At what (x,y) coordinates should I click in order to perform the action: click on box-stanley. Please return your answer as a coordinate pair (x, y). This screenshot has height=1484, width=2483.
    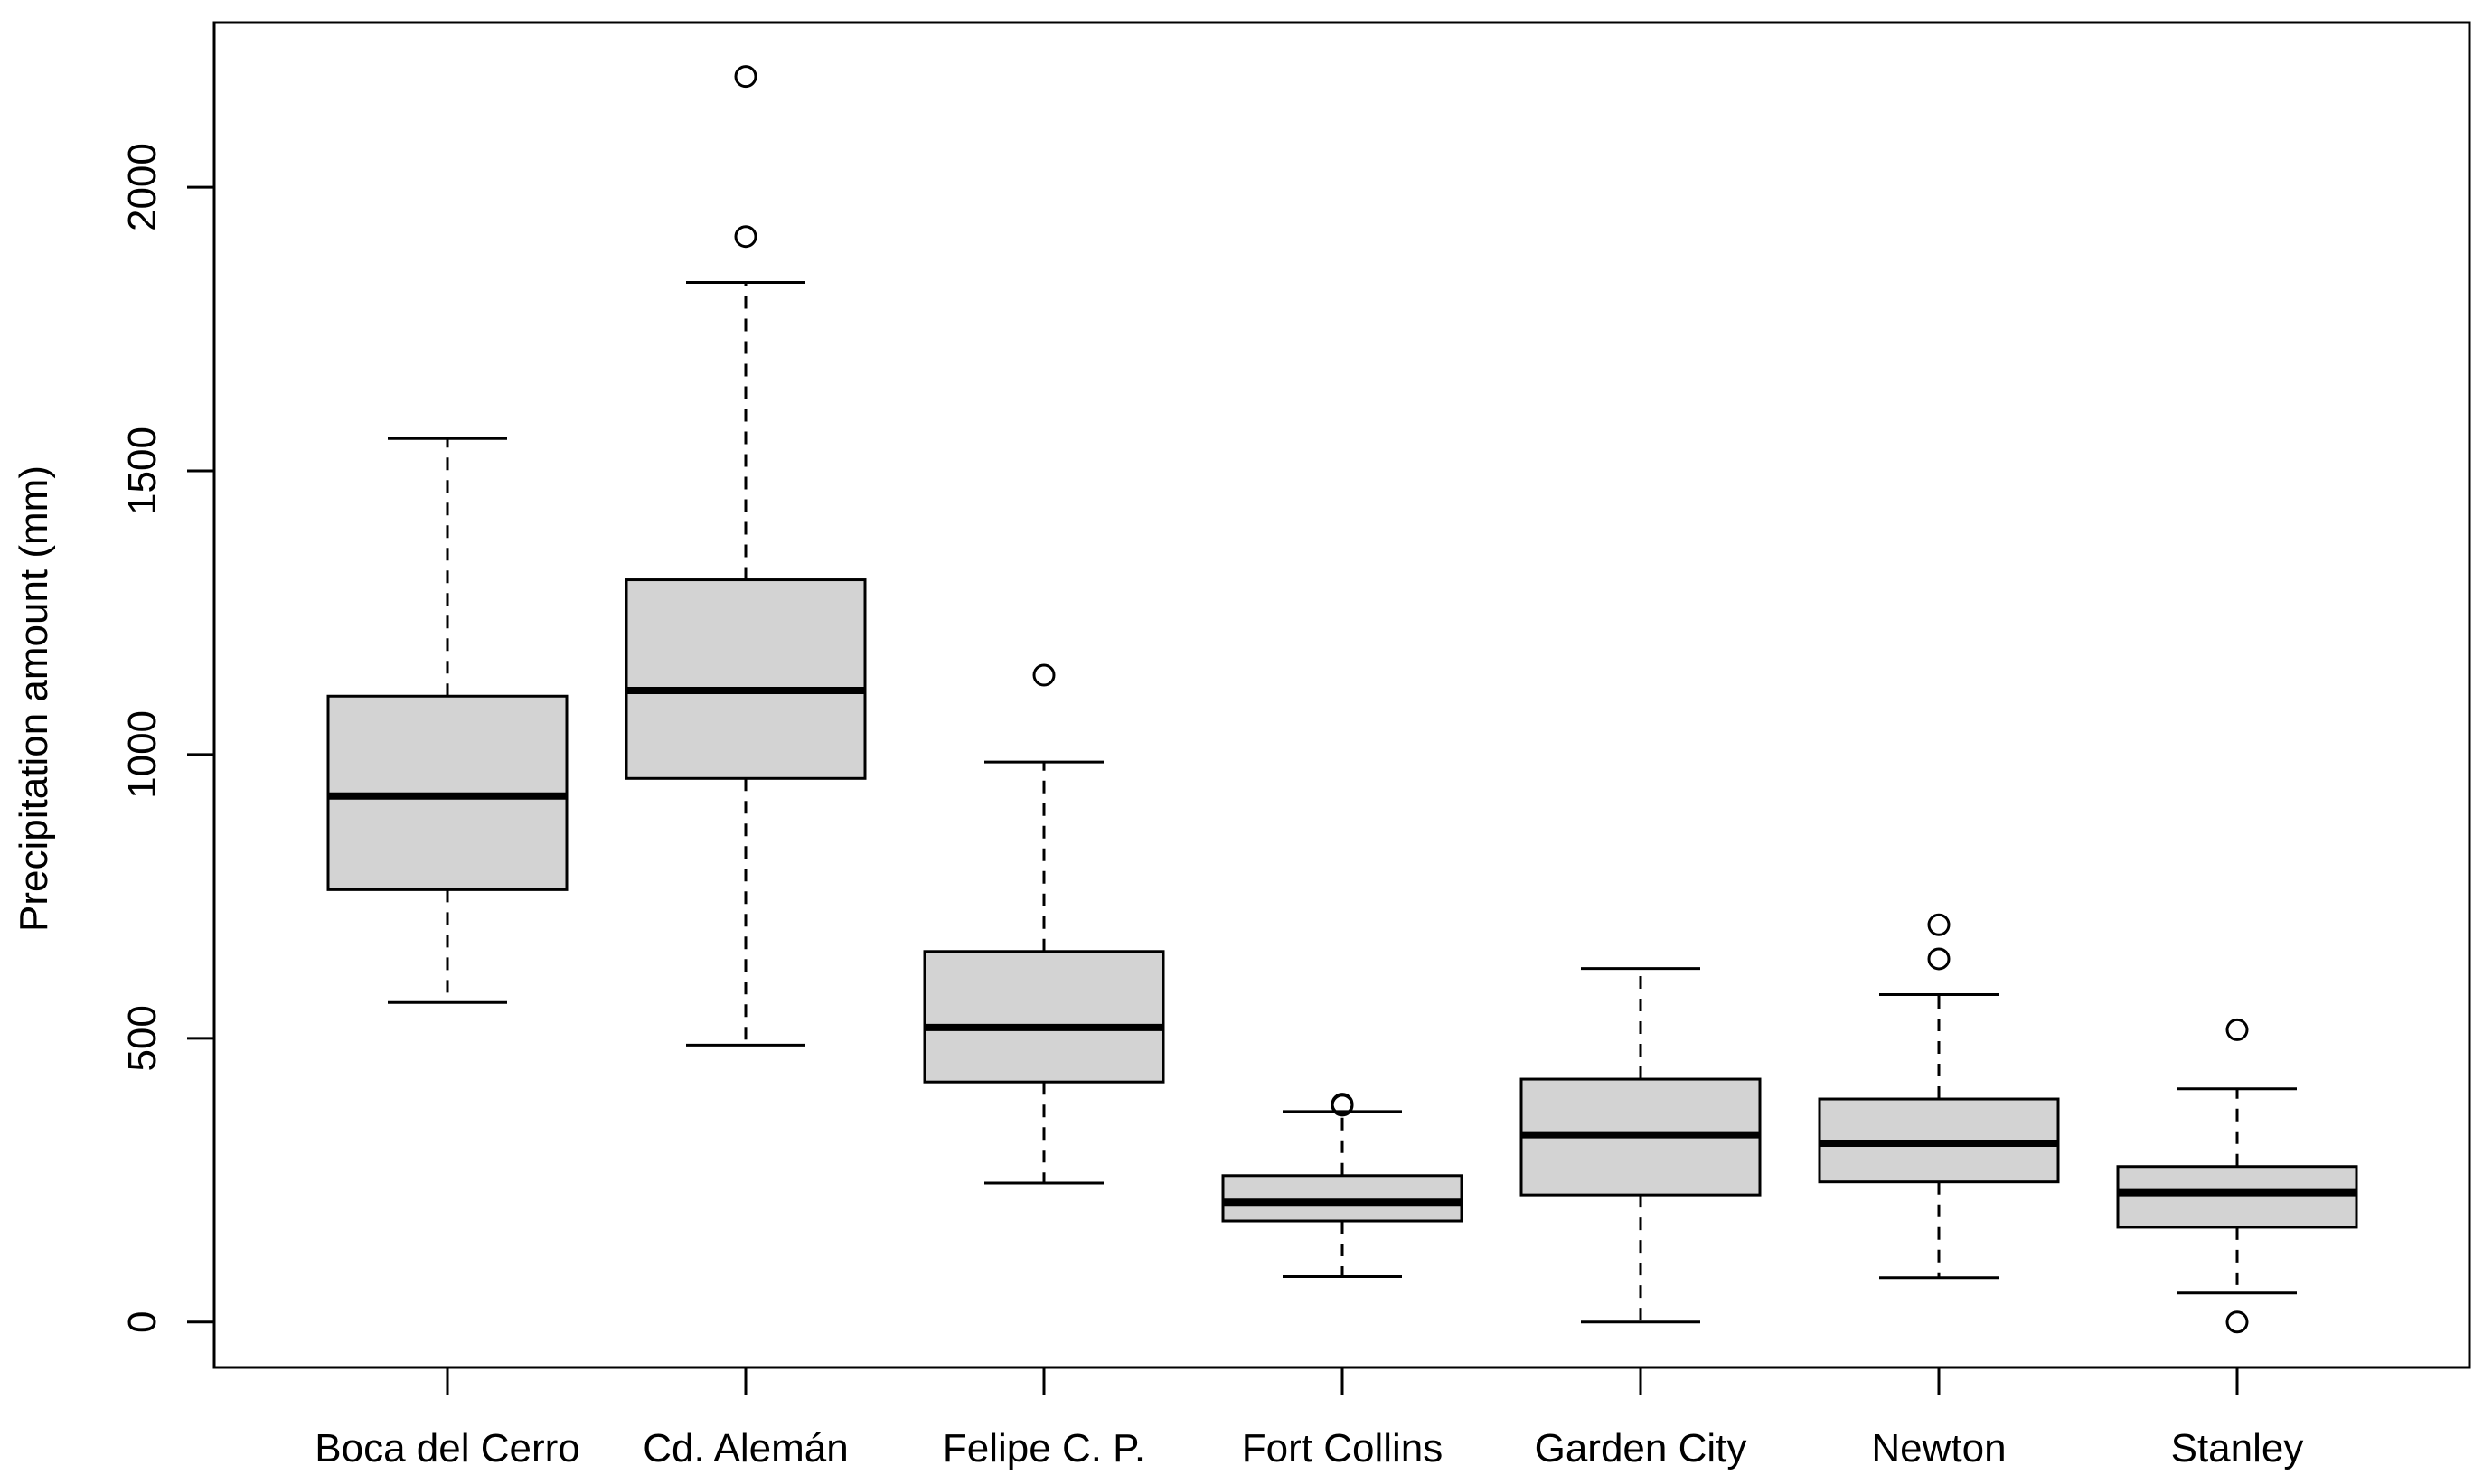
    Looking at the image, I should click on (2237, 1176).